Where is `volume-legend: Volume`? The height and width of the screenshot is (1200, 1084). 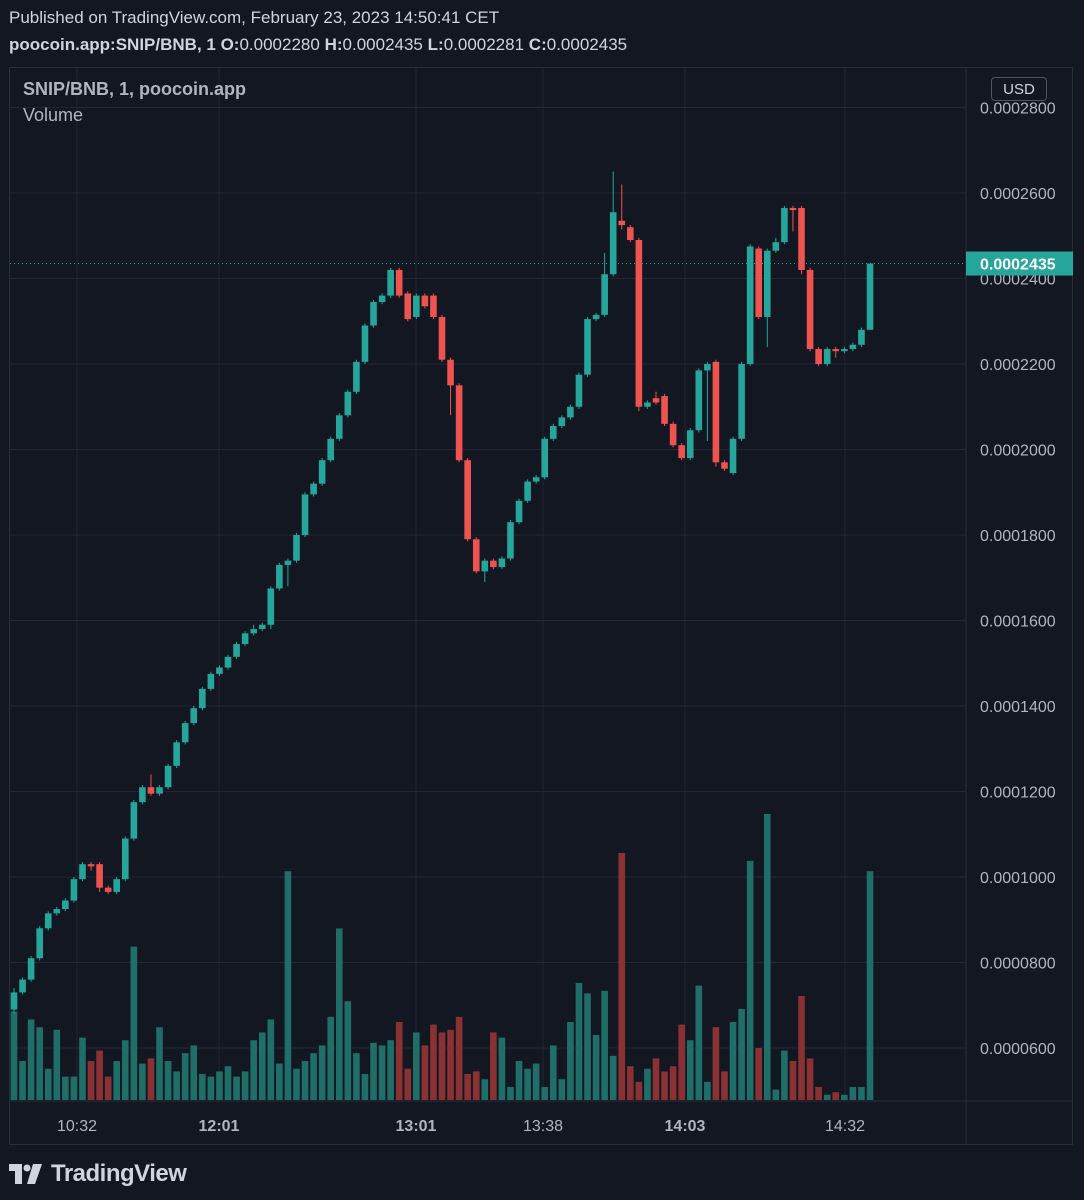
volume-legend: Volume is located at coordinates (53, 115).